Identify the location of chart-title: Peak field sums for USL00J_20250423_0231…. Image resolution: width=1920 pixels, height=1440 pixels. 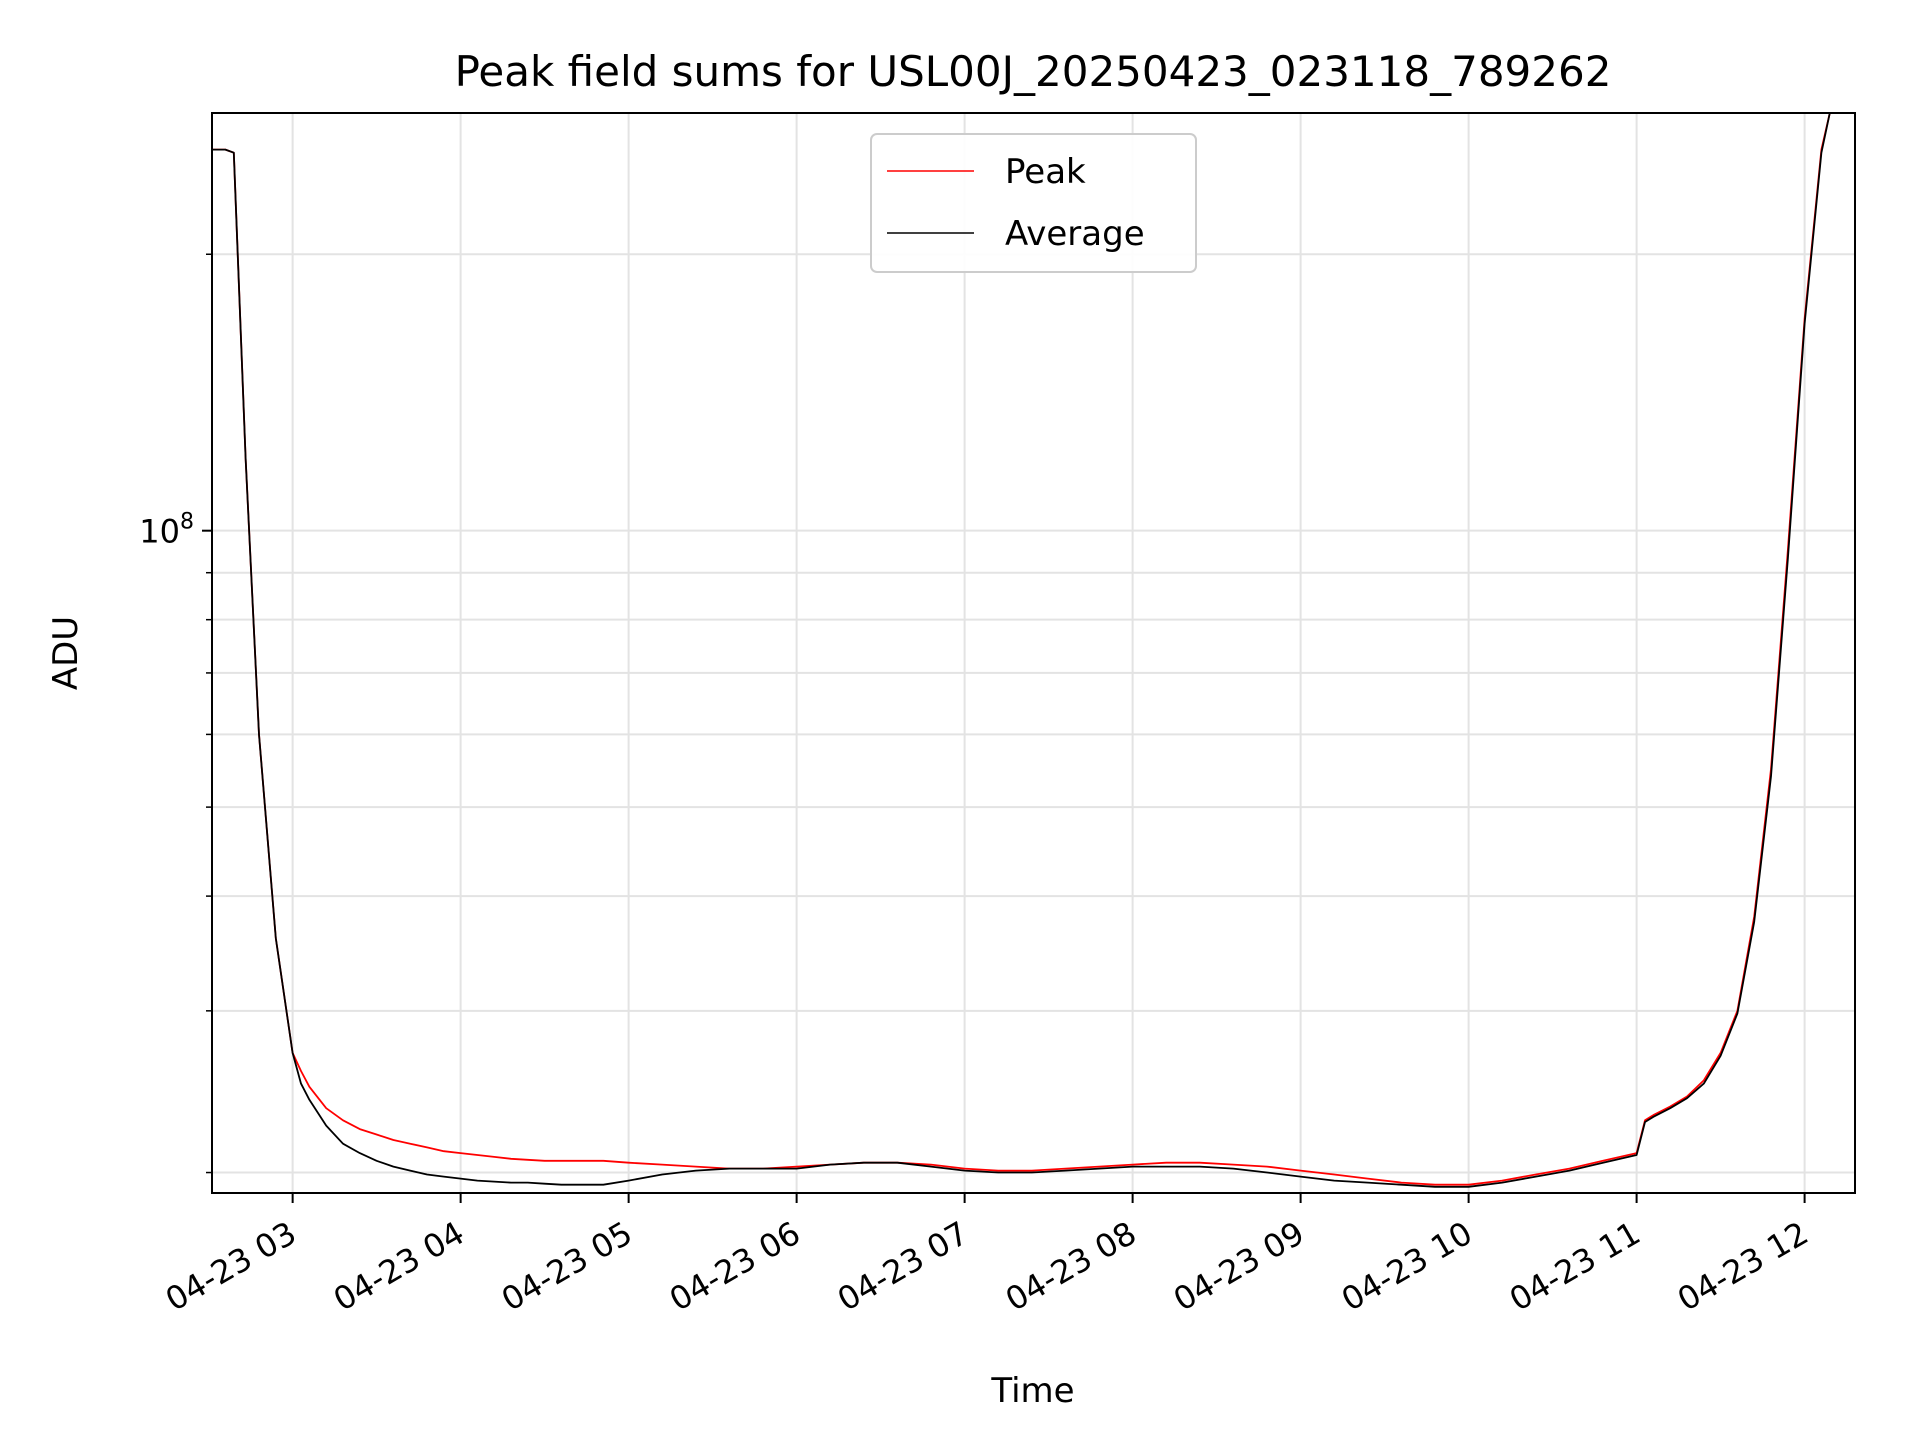
(1033, 71).